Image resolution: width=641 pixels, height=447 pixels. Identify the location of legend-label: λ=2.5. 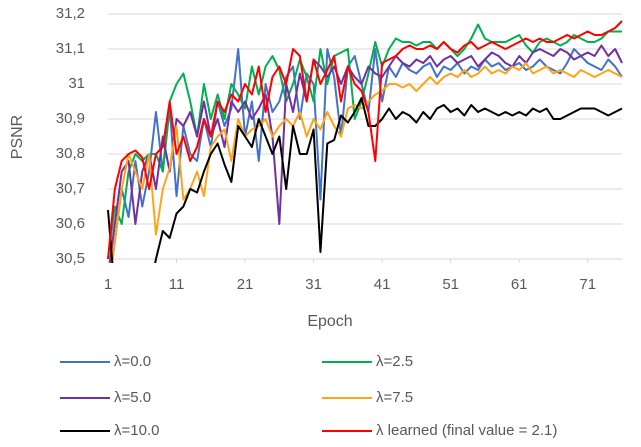
(394, 361).